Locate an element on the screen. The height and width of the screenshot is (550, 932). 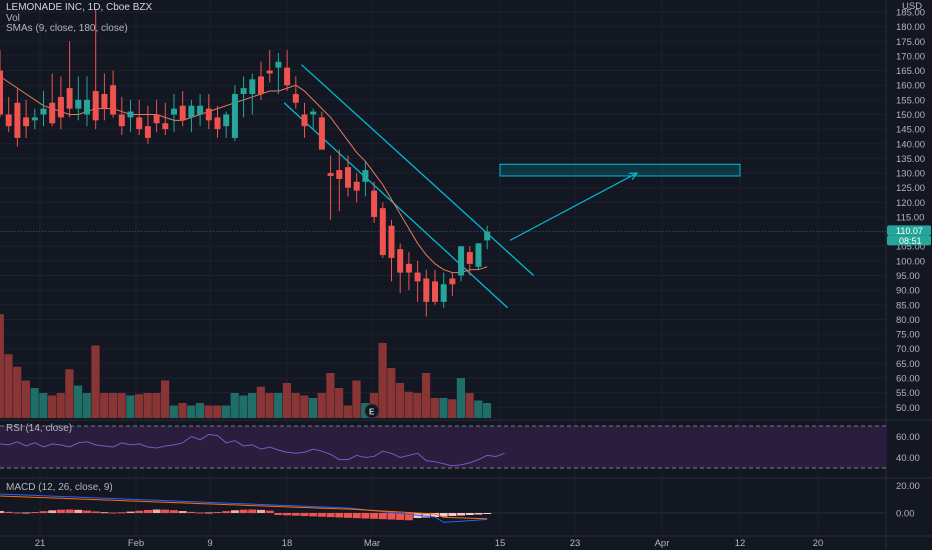
price-tick-label: 140.00 is located at coordinates (910, 144).